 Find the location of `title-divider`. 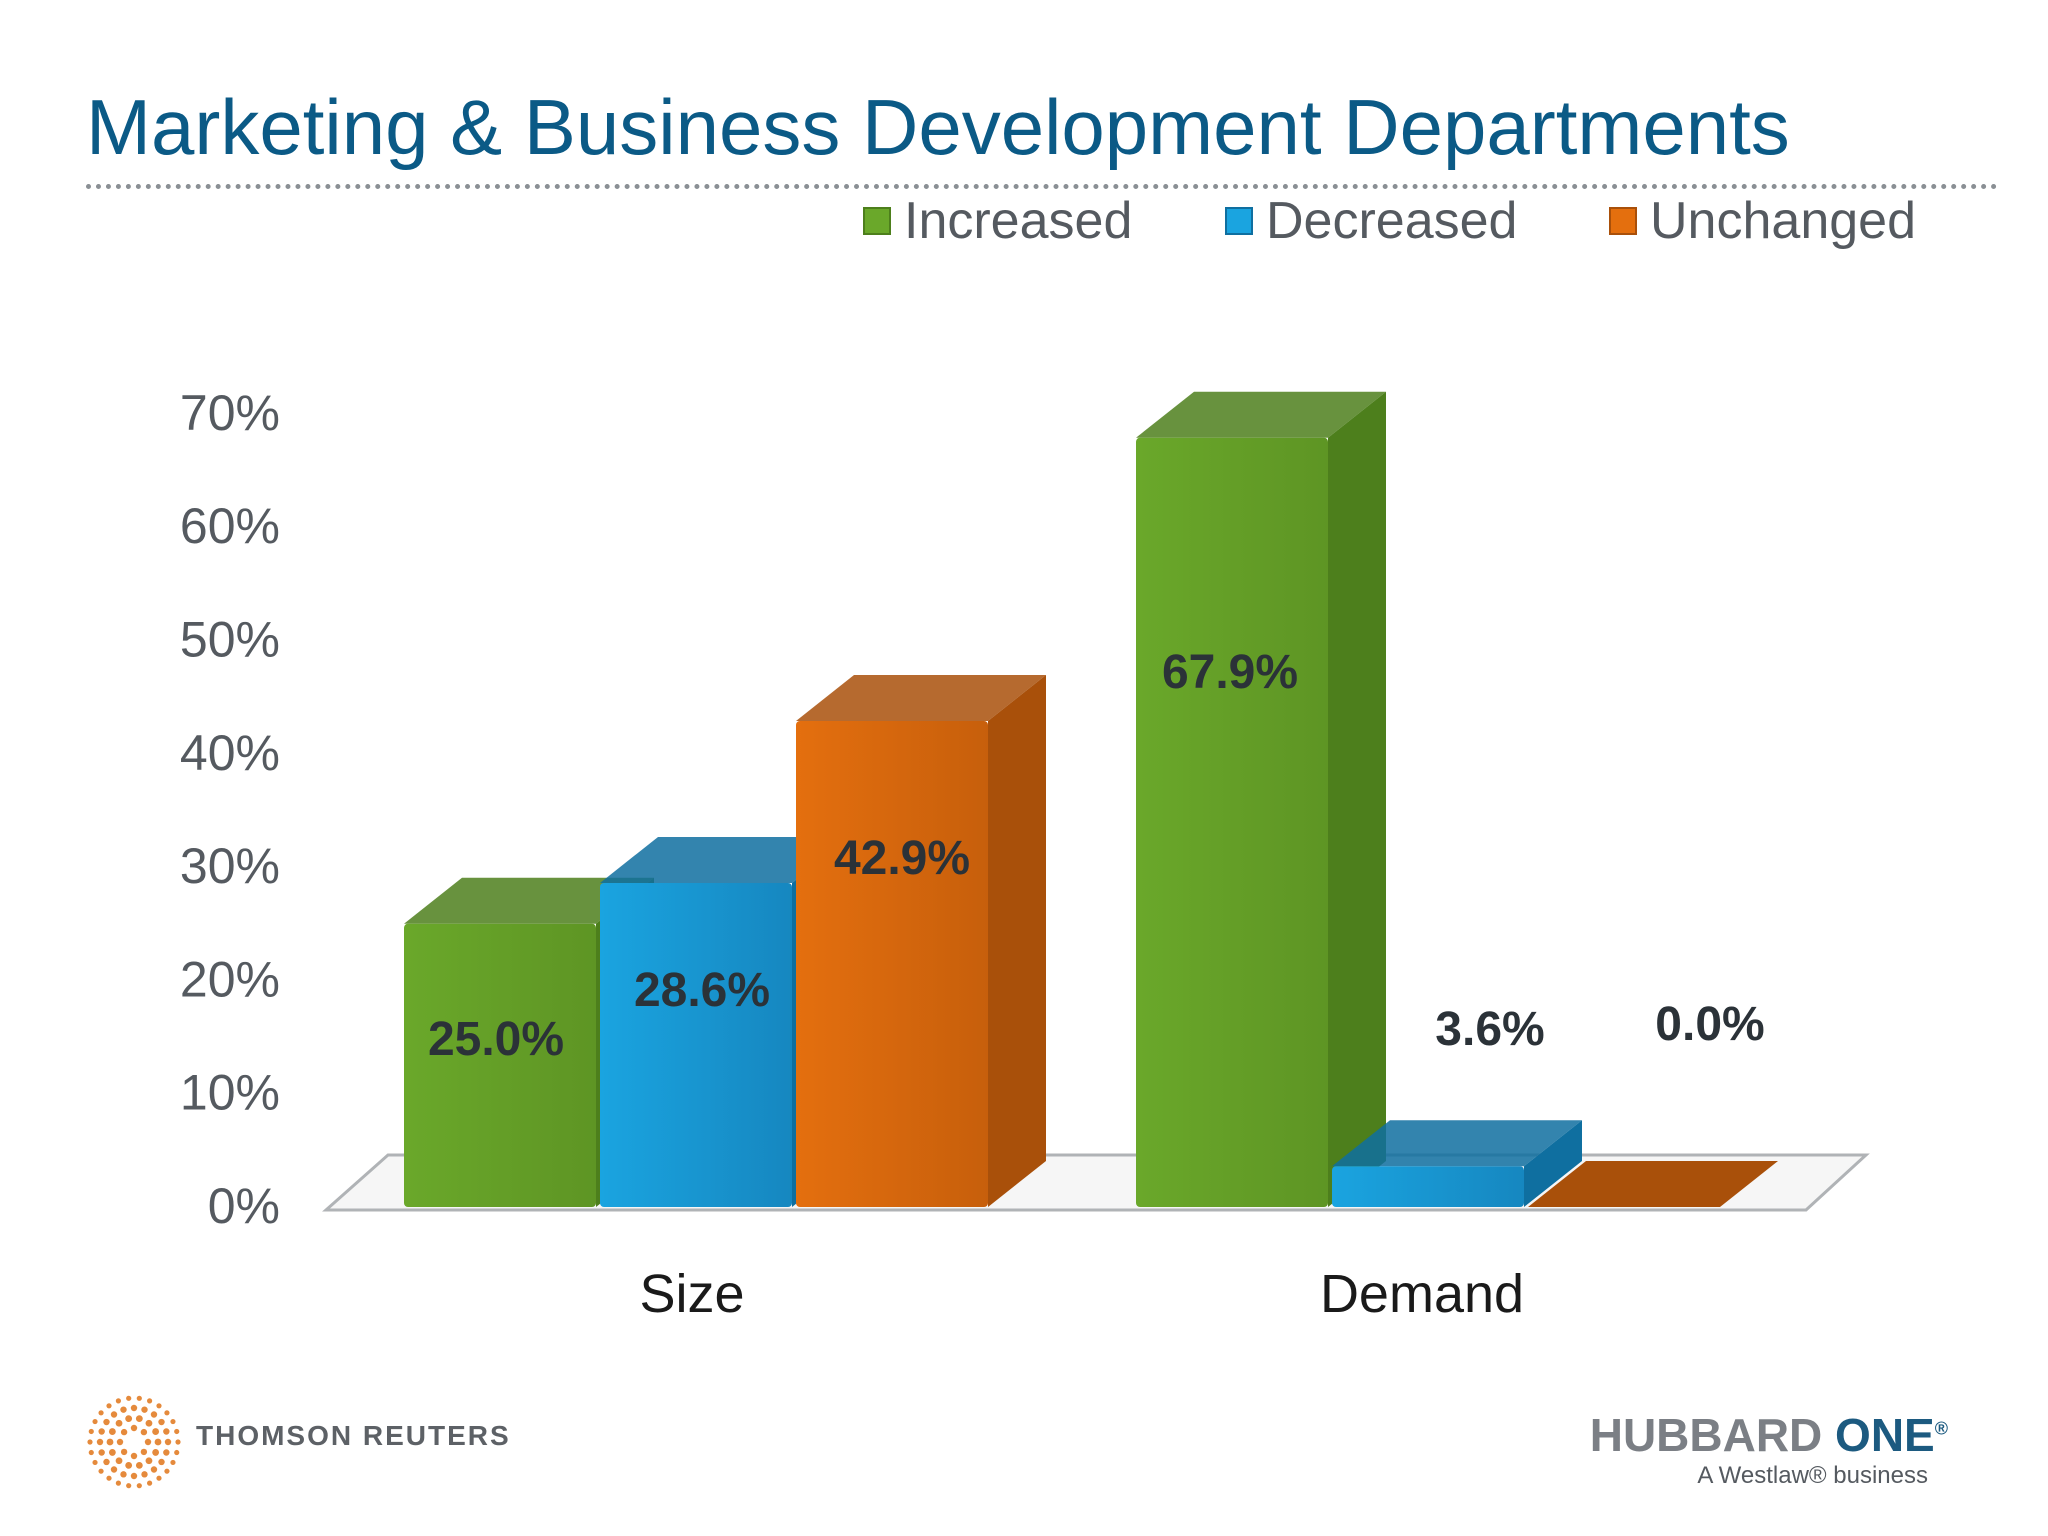

title-divider is located at coordinates (1042, 186).